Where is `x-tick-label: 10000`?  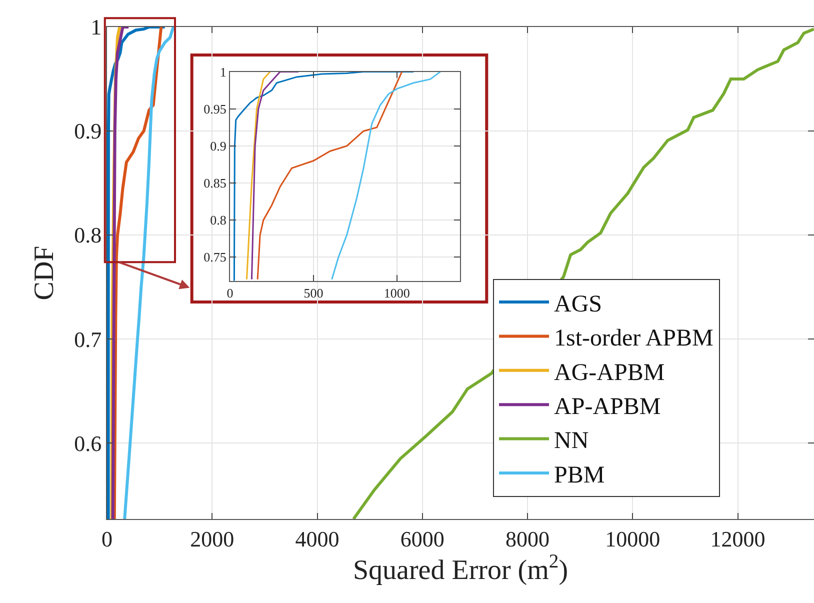
x-tick-label: 10000 is located at coordinates (632, 539).